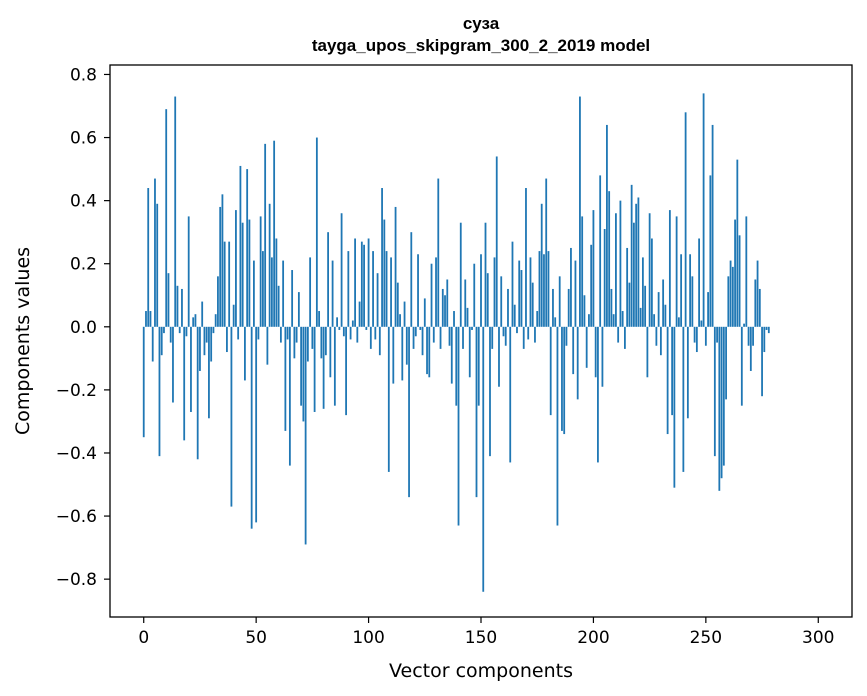 The width and height of the screenshot is (867, 696). What do you see at coordinates (83, 328) in the screenshot?
I see `y-tick-label: 0.0` at bounding box center [83, 328].